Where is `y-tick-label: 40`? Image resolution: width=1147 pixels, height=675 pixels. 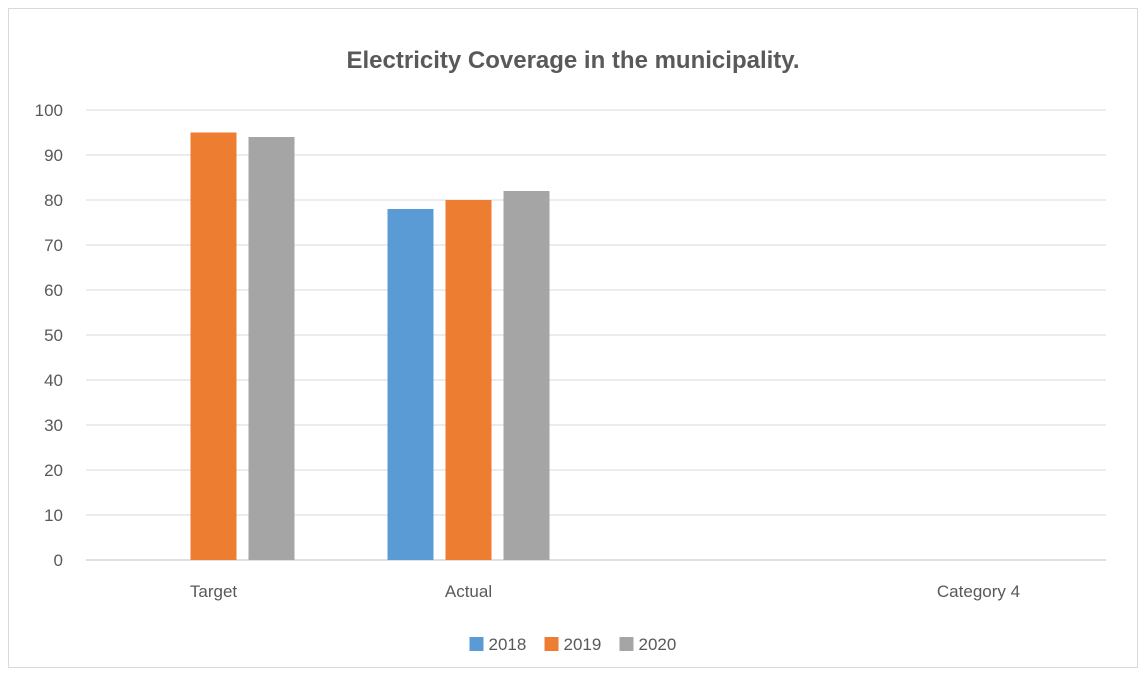
y-tick-label: 40 is located at coordinates (53, 380).